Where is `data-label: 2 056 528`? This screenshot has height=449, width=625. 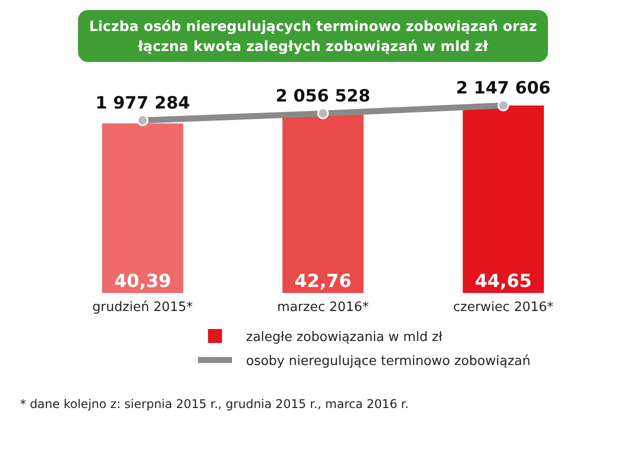
data-label: 2 056 528 is located at coordinates (323, 96).